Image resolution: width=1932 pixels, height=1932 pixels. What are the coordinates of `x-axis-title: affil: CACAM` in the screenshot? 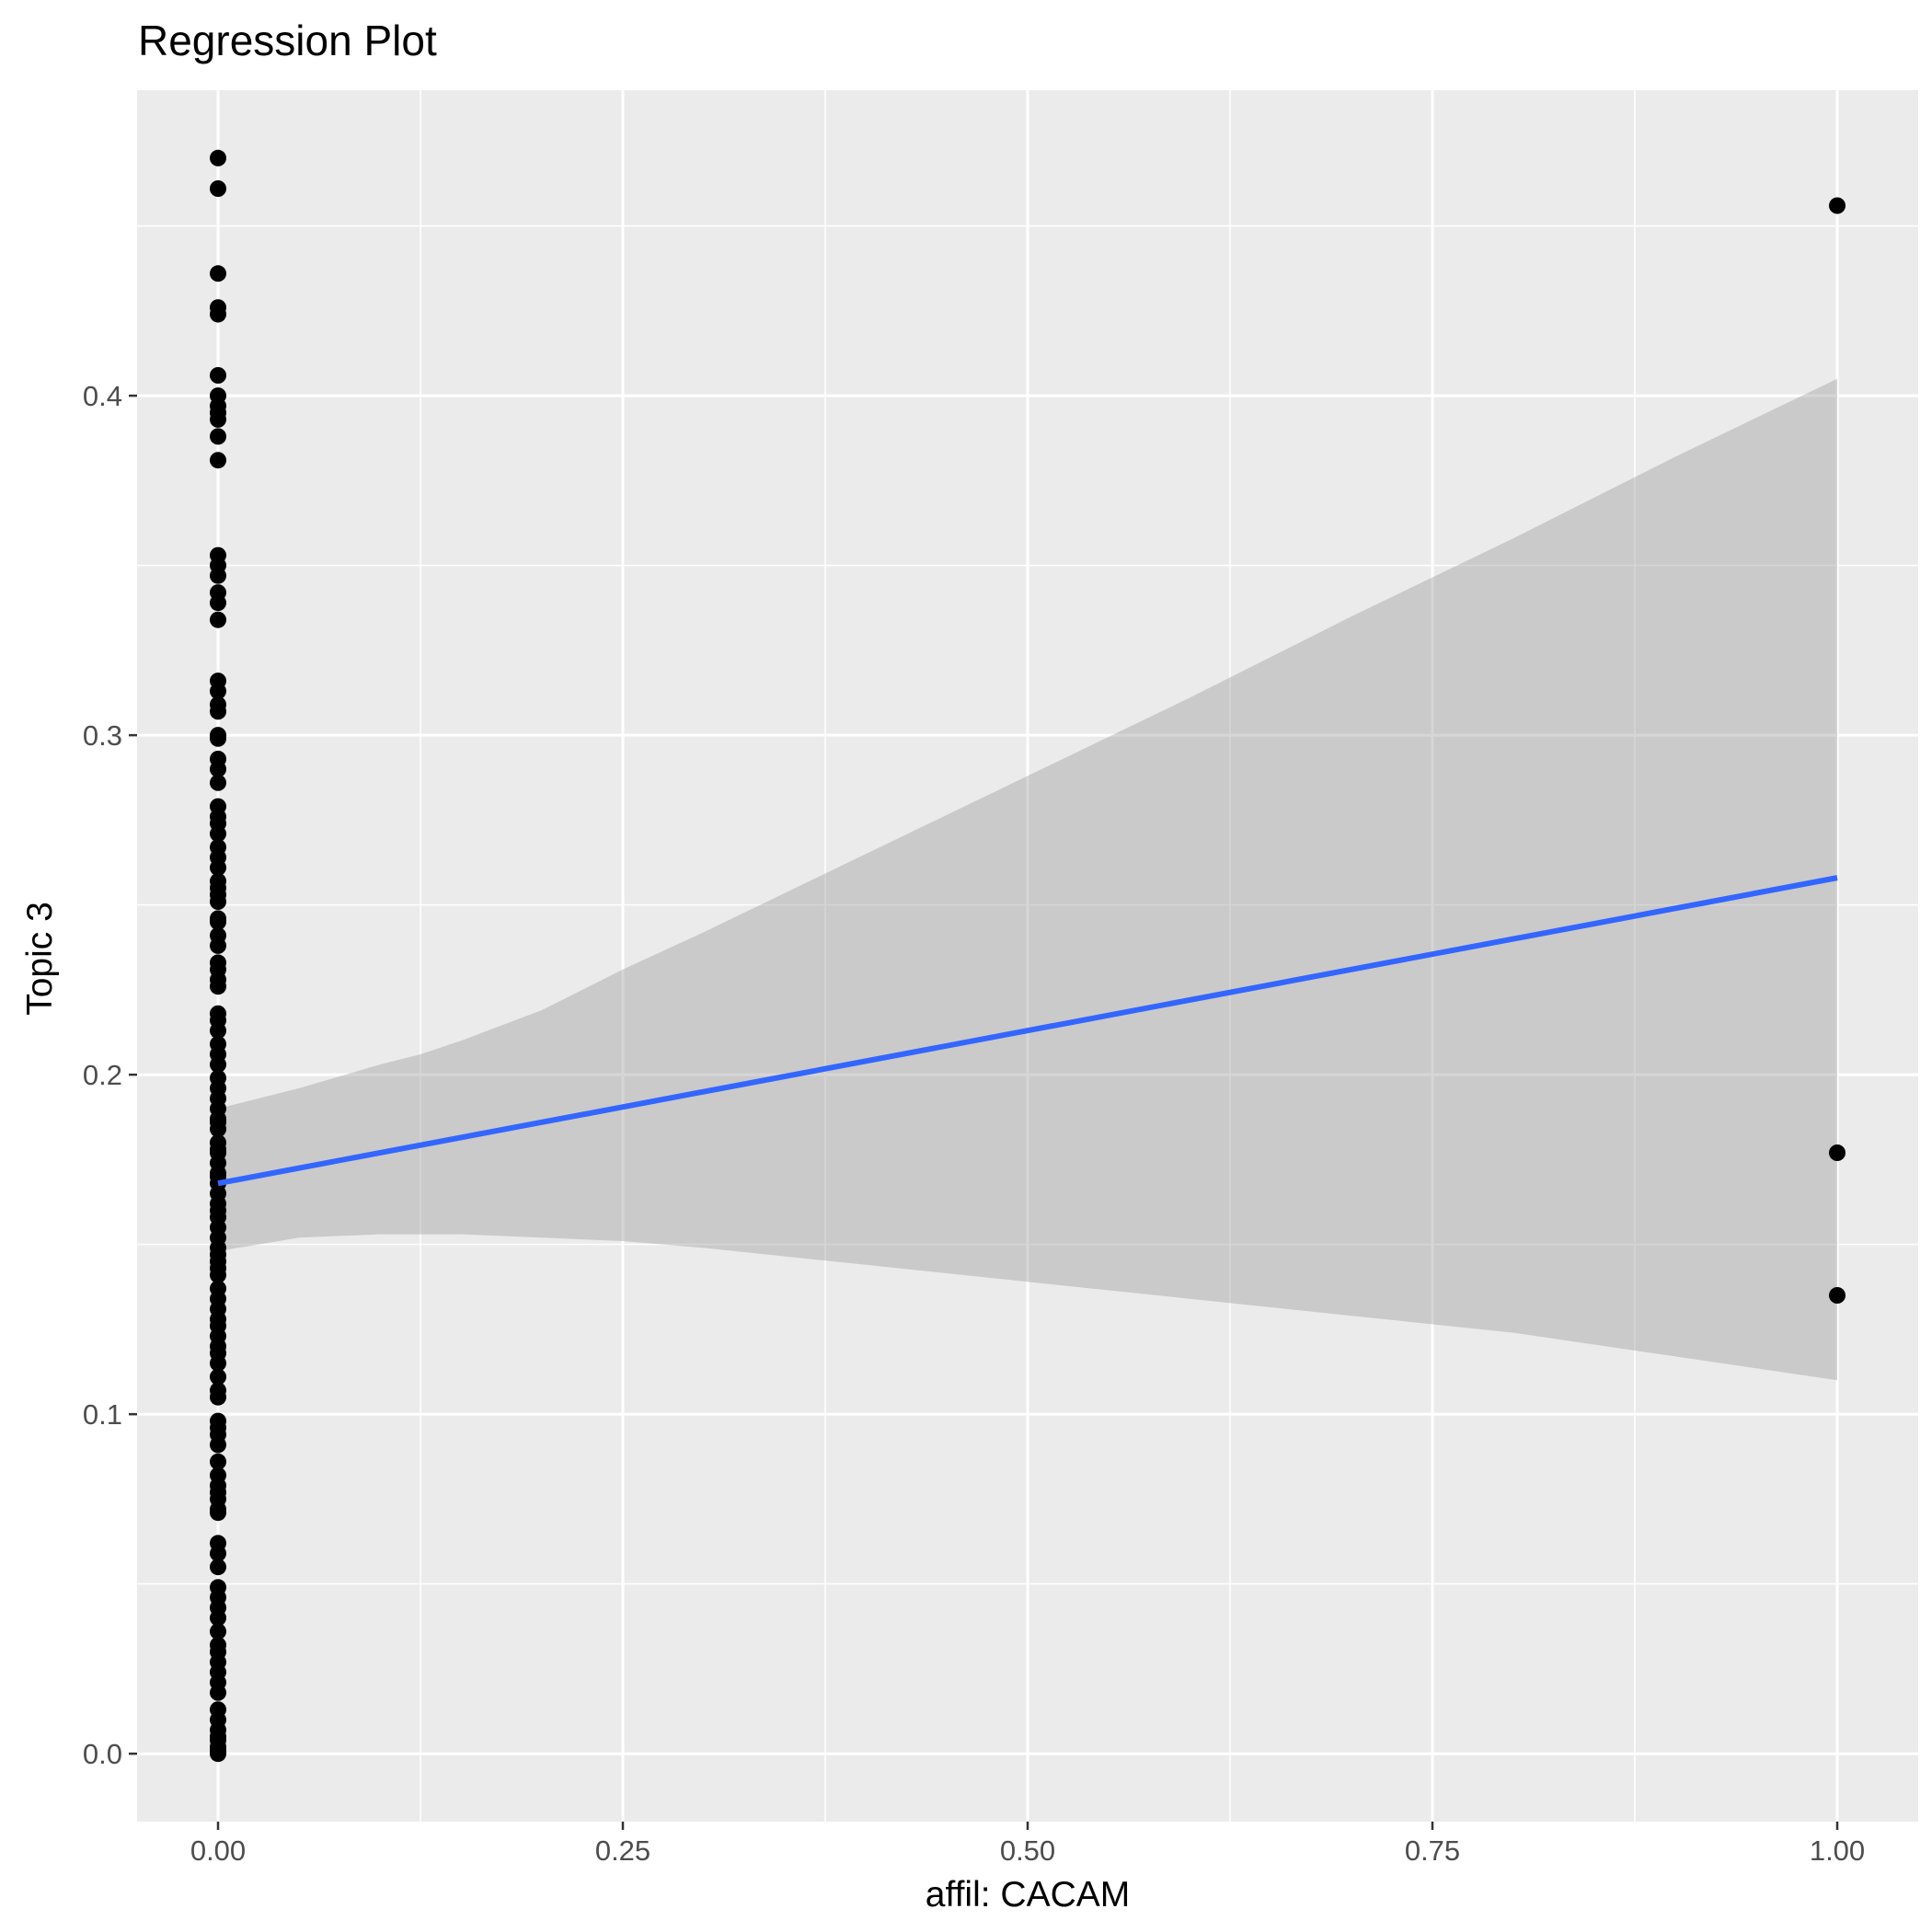 It's located at (1028, 1895).